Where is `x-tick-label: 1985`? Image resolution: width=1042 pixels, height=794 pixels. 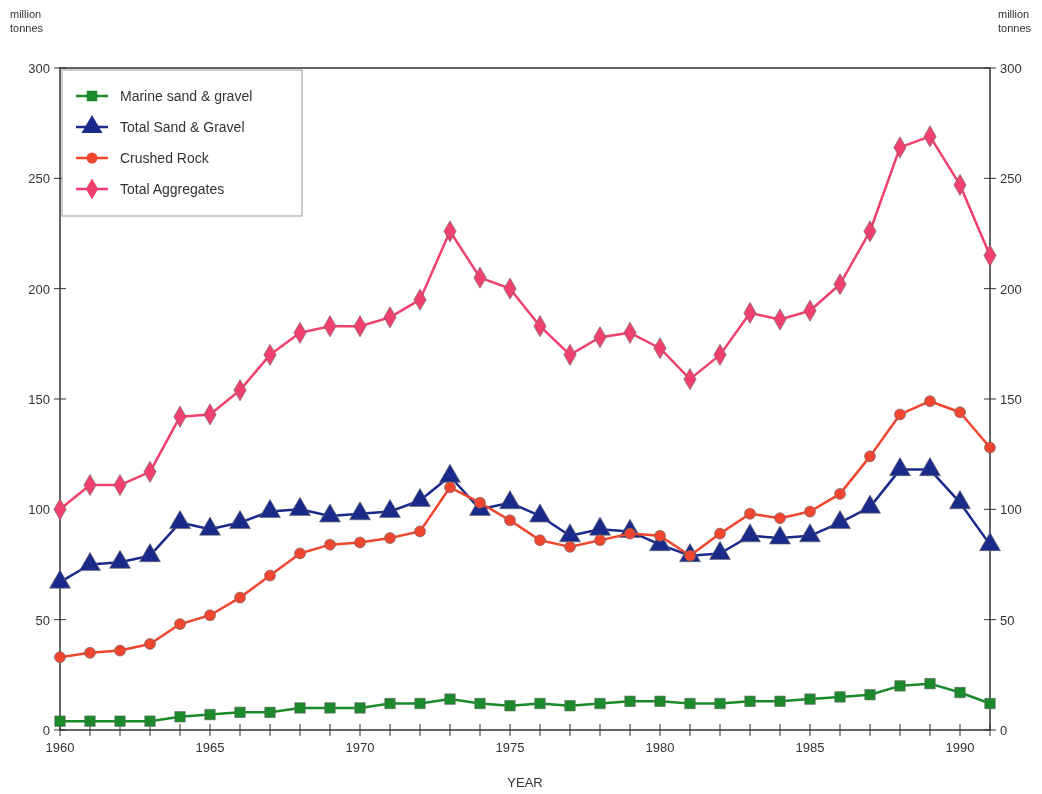 x-tick-label: 1985 is located at coordinates (810, 747).